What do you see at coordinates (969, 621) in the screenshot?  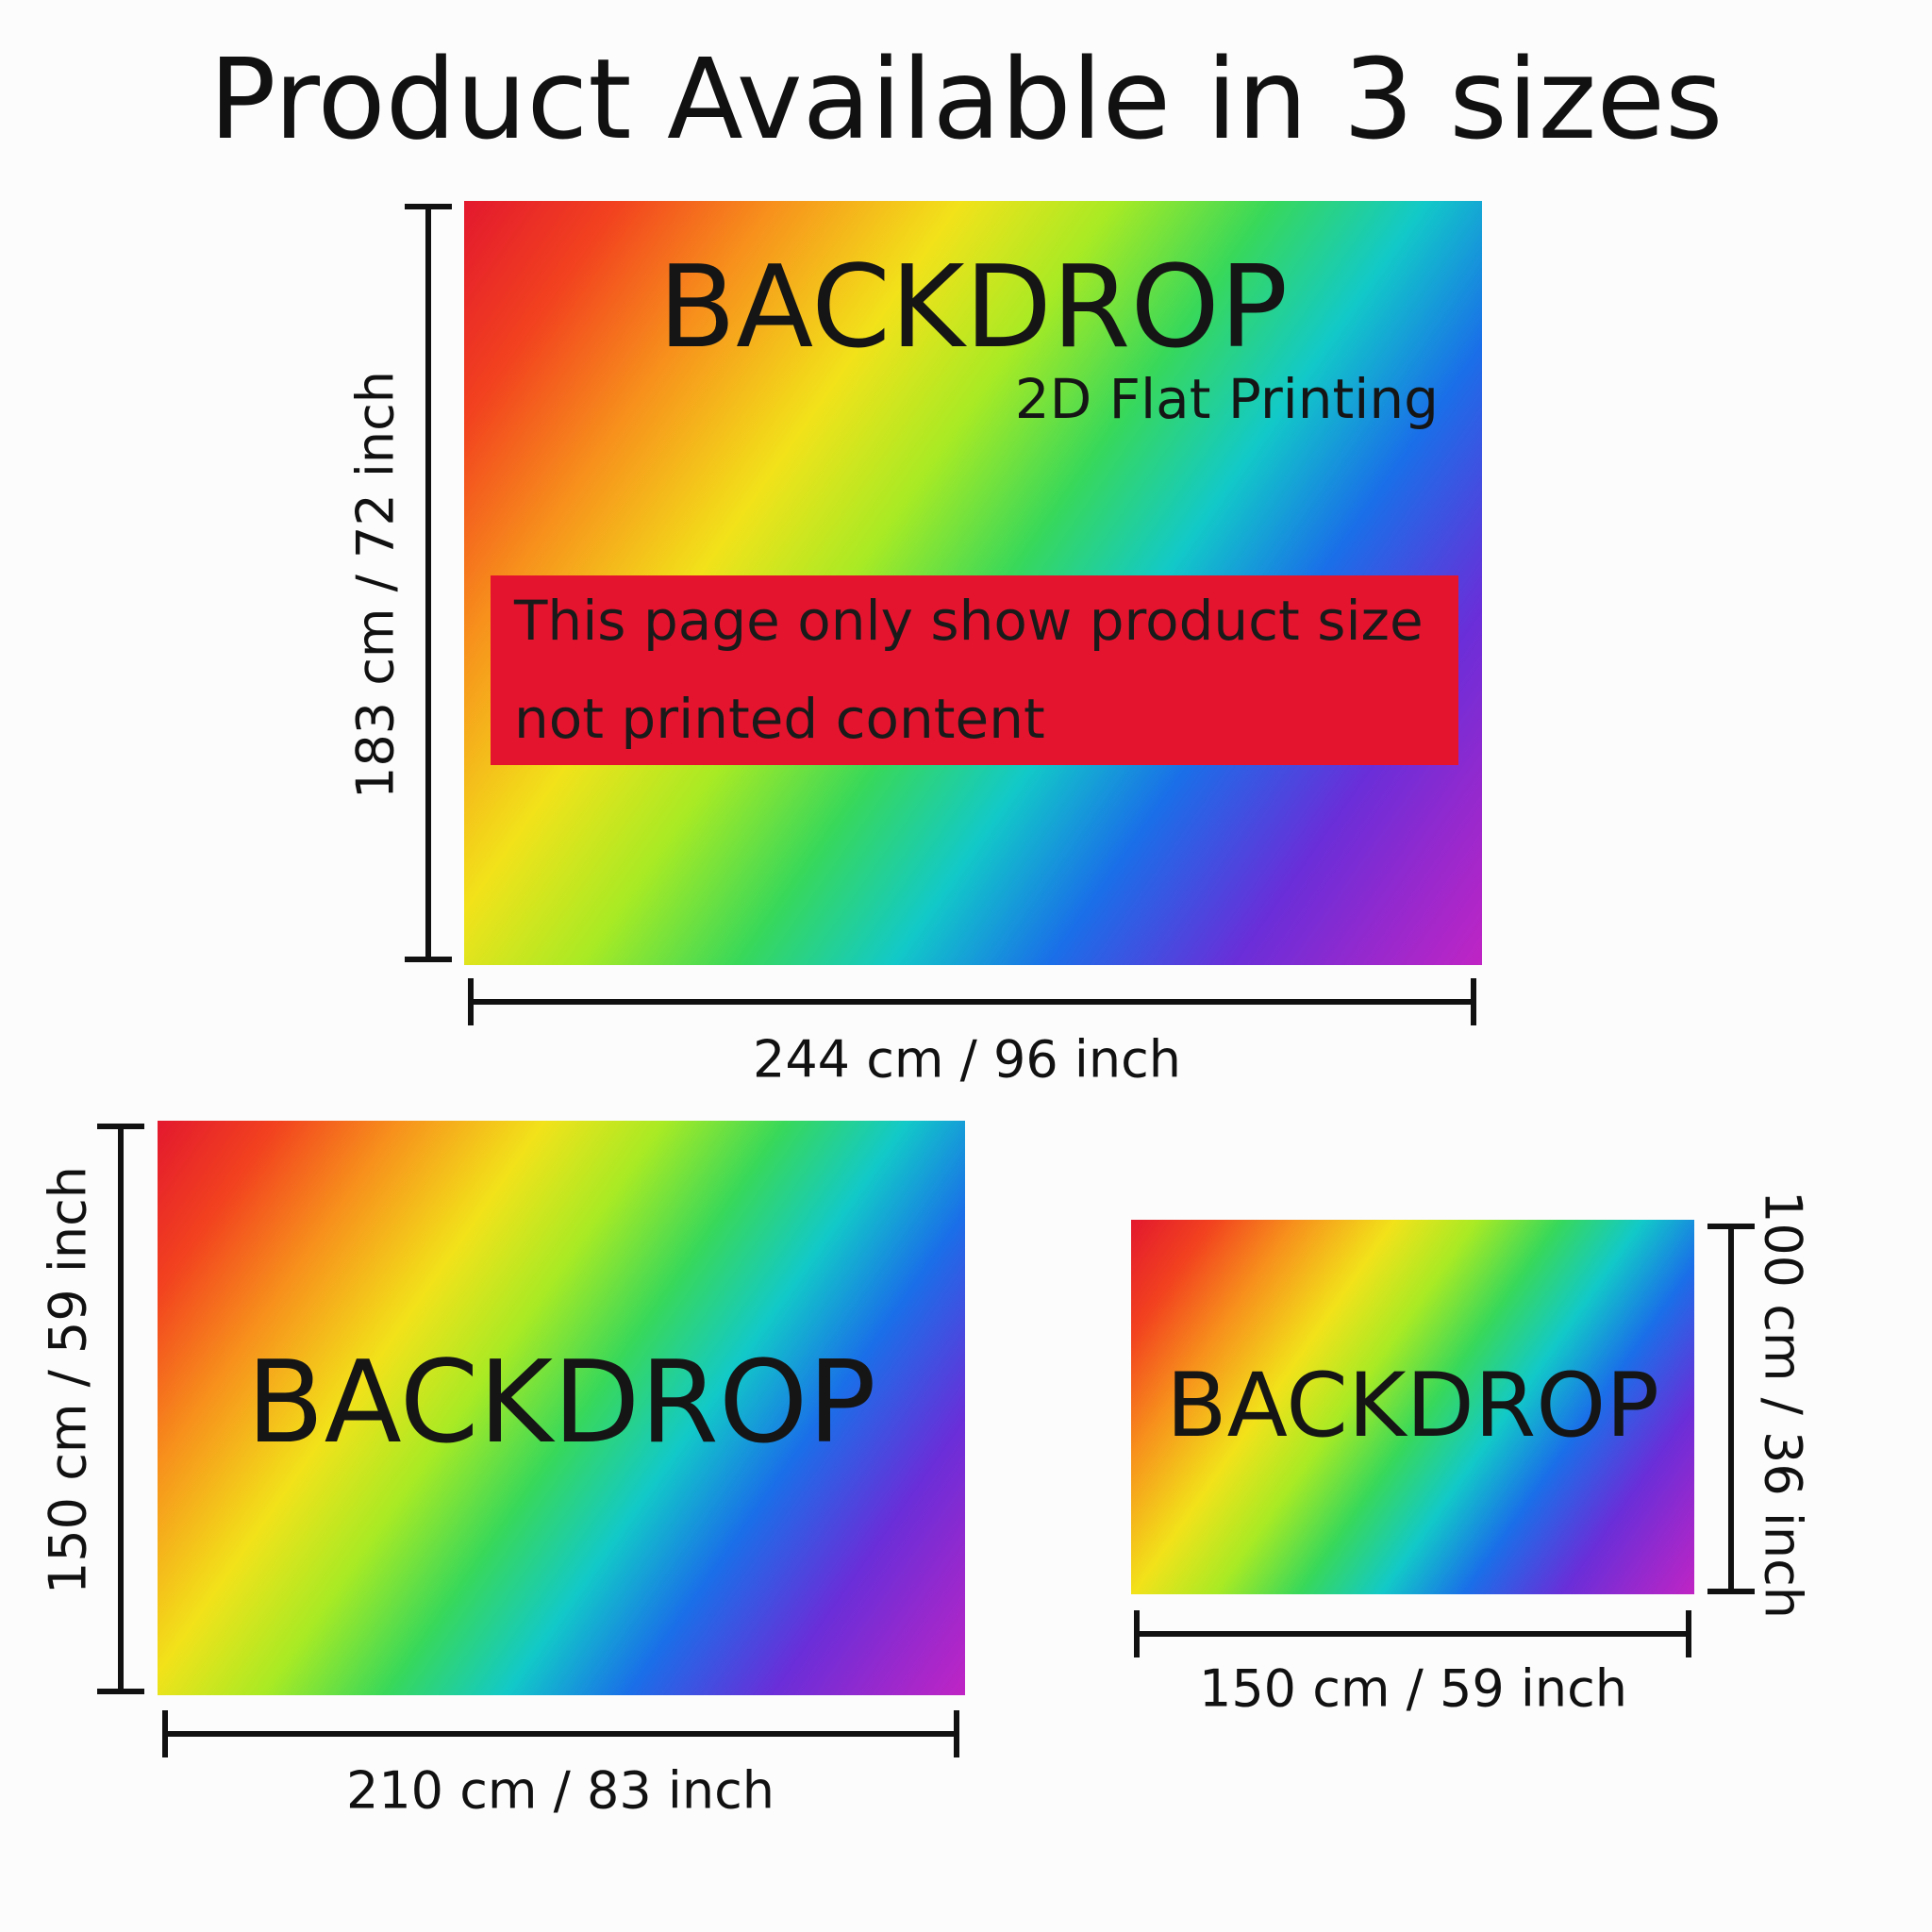 I see `notice-line-1: This page only show product size` at bounding box center [969, 621].